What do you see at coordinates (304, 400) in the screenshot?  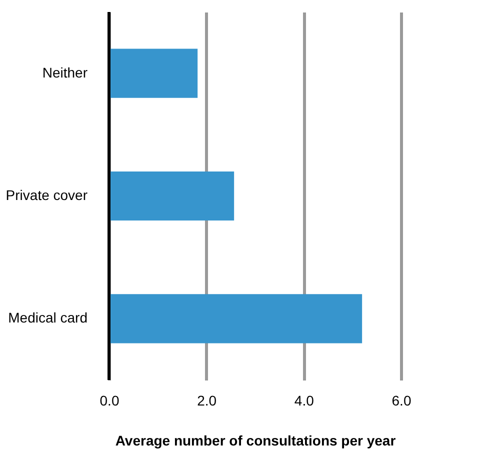 I see `x-tick-label: 4.0` at bounding box center [304, 400].